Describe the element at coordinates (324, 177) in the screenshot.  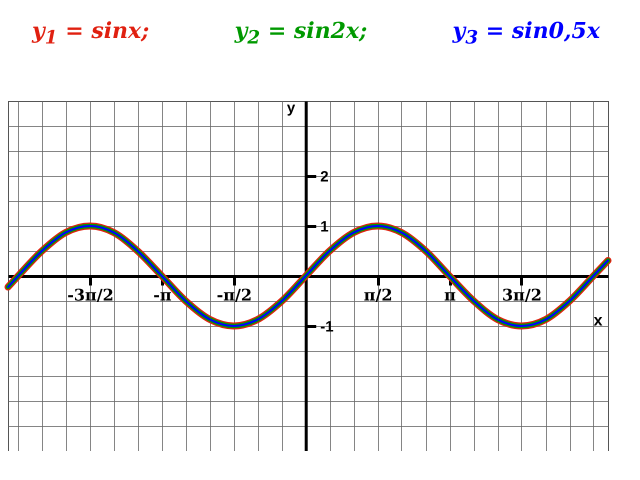
I see `y-tick-label: 2` at that location.